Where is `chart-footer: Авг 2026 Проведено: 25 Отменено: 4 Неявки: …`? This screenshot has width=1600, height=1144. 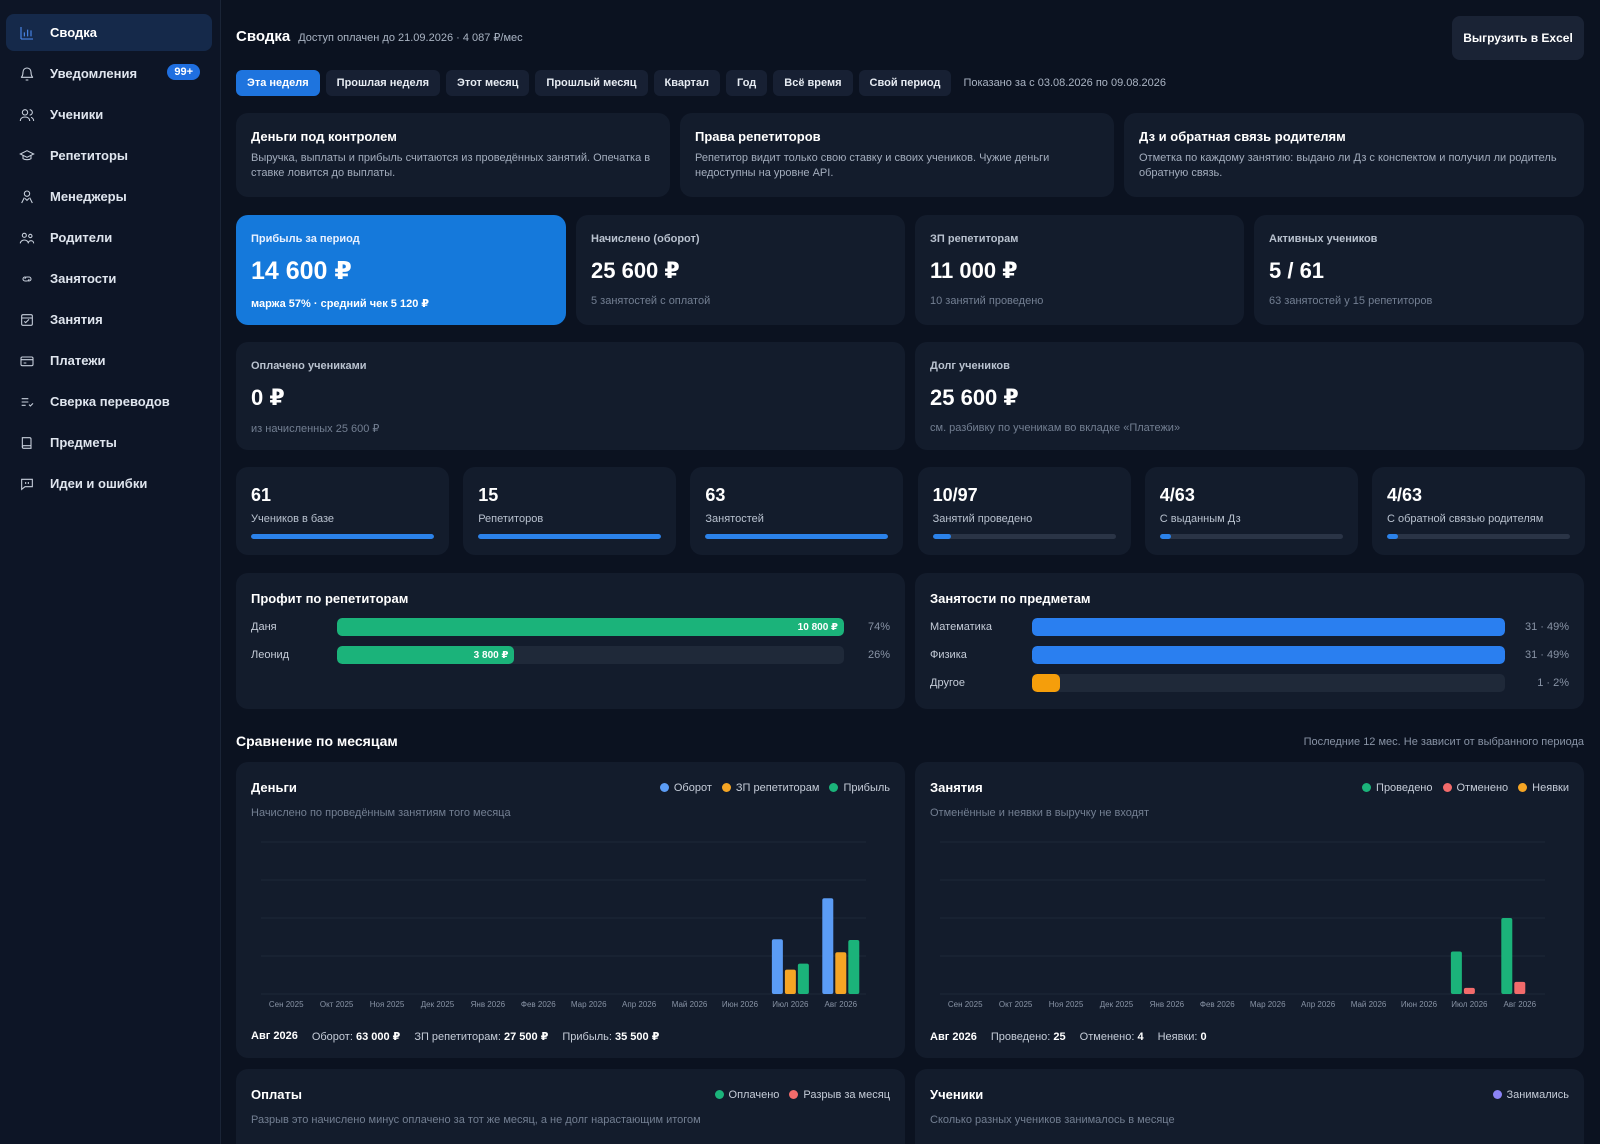
chart-footer: Авг 2026 Проведено: 25 Отменено: 4 Неявки: … is located at coordinates (1068, 1037).